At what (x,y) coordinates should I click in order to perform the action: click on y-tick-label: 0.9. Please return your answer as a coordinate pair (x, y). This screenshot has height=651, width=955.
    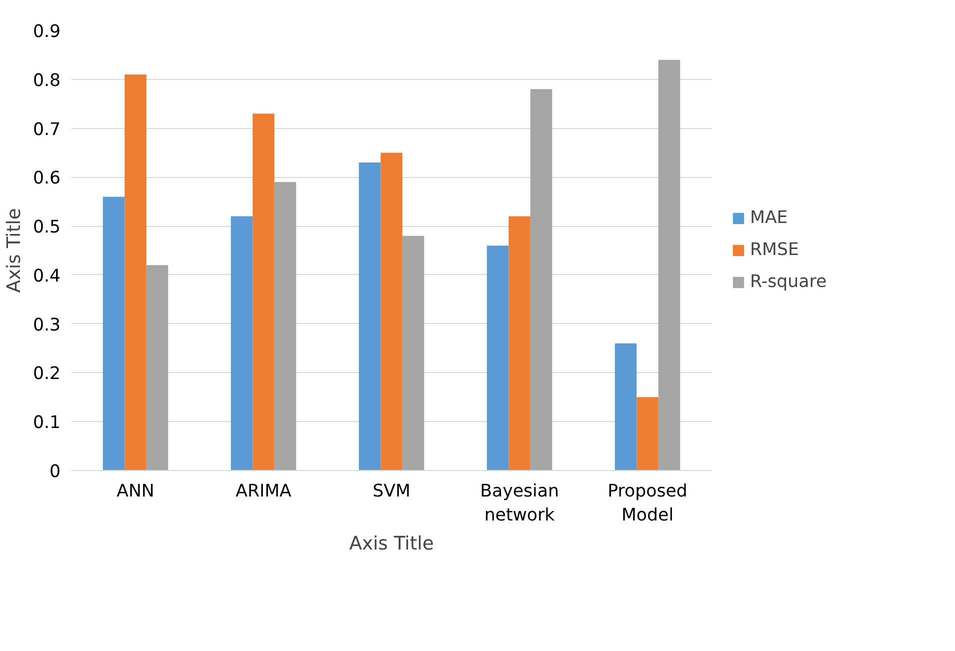
    Looking at the image, I should click on (46, 32).